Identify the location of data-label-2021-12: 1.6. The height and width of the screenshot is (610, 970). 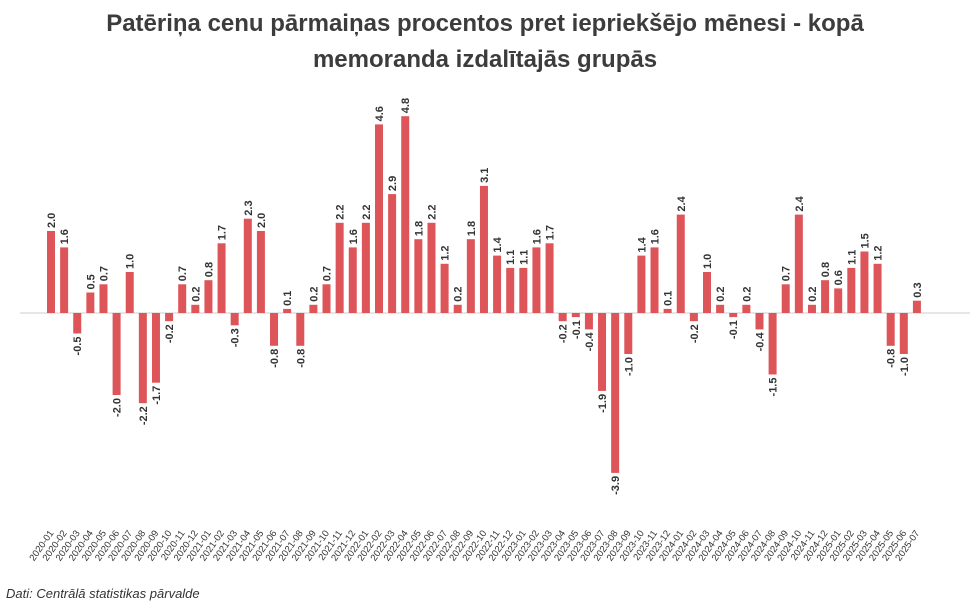
(354, 236).